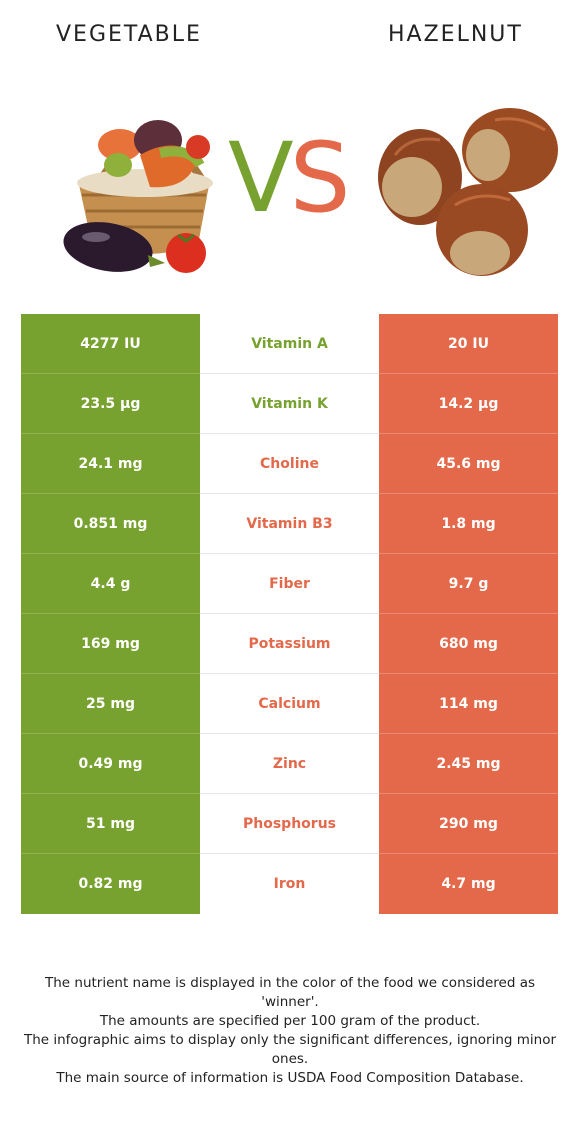 This screenshot has width=580, height=1144. I want to click on nutrient-name: Vitamin K, so click(289, 404).